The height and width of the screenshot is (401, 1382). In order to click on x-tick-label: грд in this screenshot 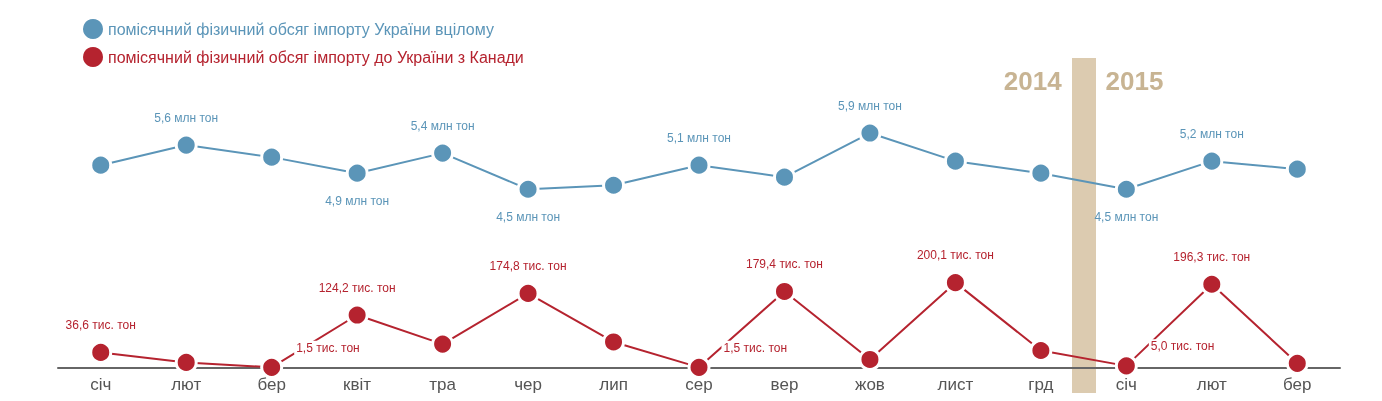, I will do `click(1041, 384)`.